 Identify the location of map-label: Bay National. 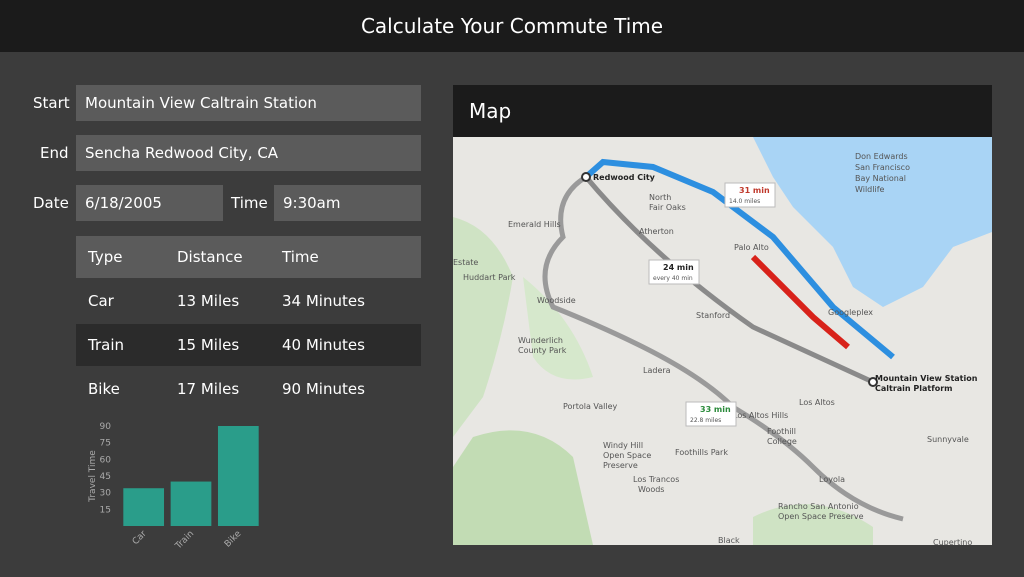
(880, 178).